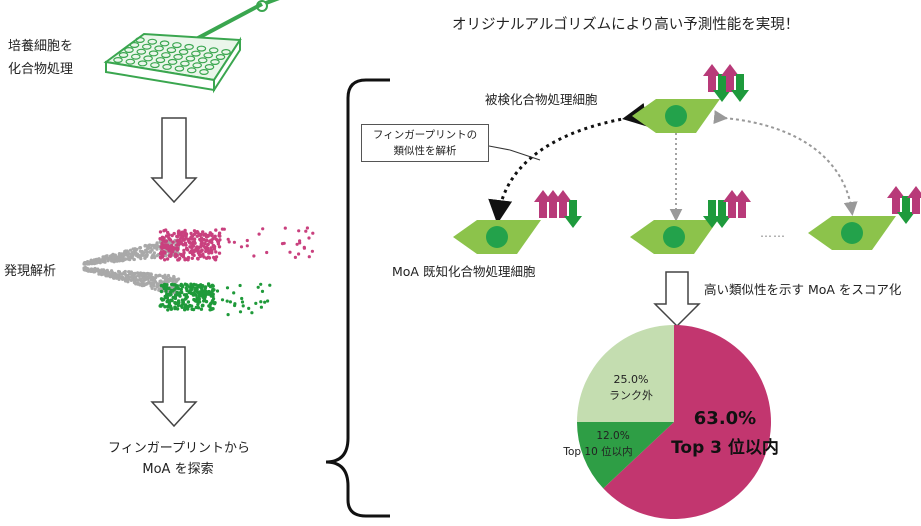 This screenshot has width=921, height=526. I want to click on query-cell-label: 被検化合物処理細胞, so click(541, 99).